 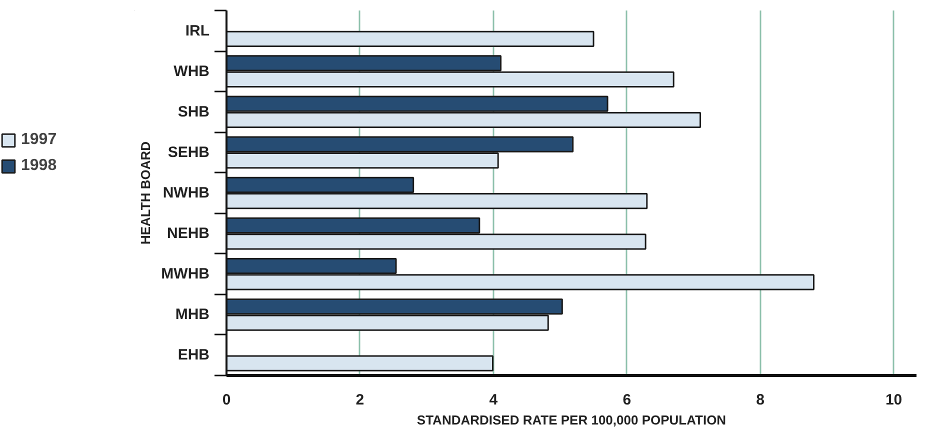 I want to click on x-tick-label: 0, so click(x=226, y=400).